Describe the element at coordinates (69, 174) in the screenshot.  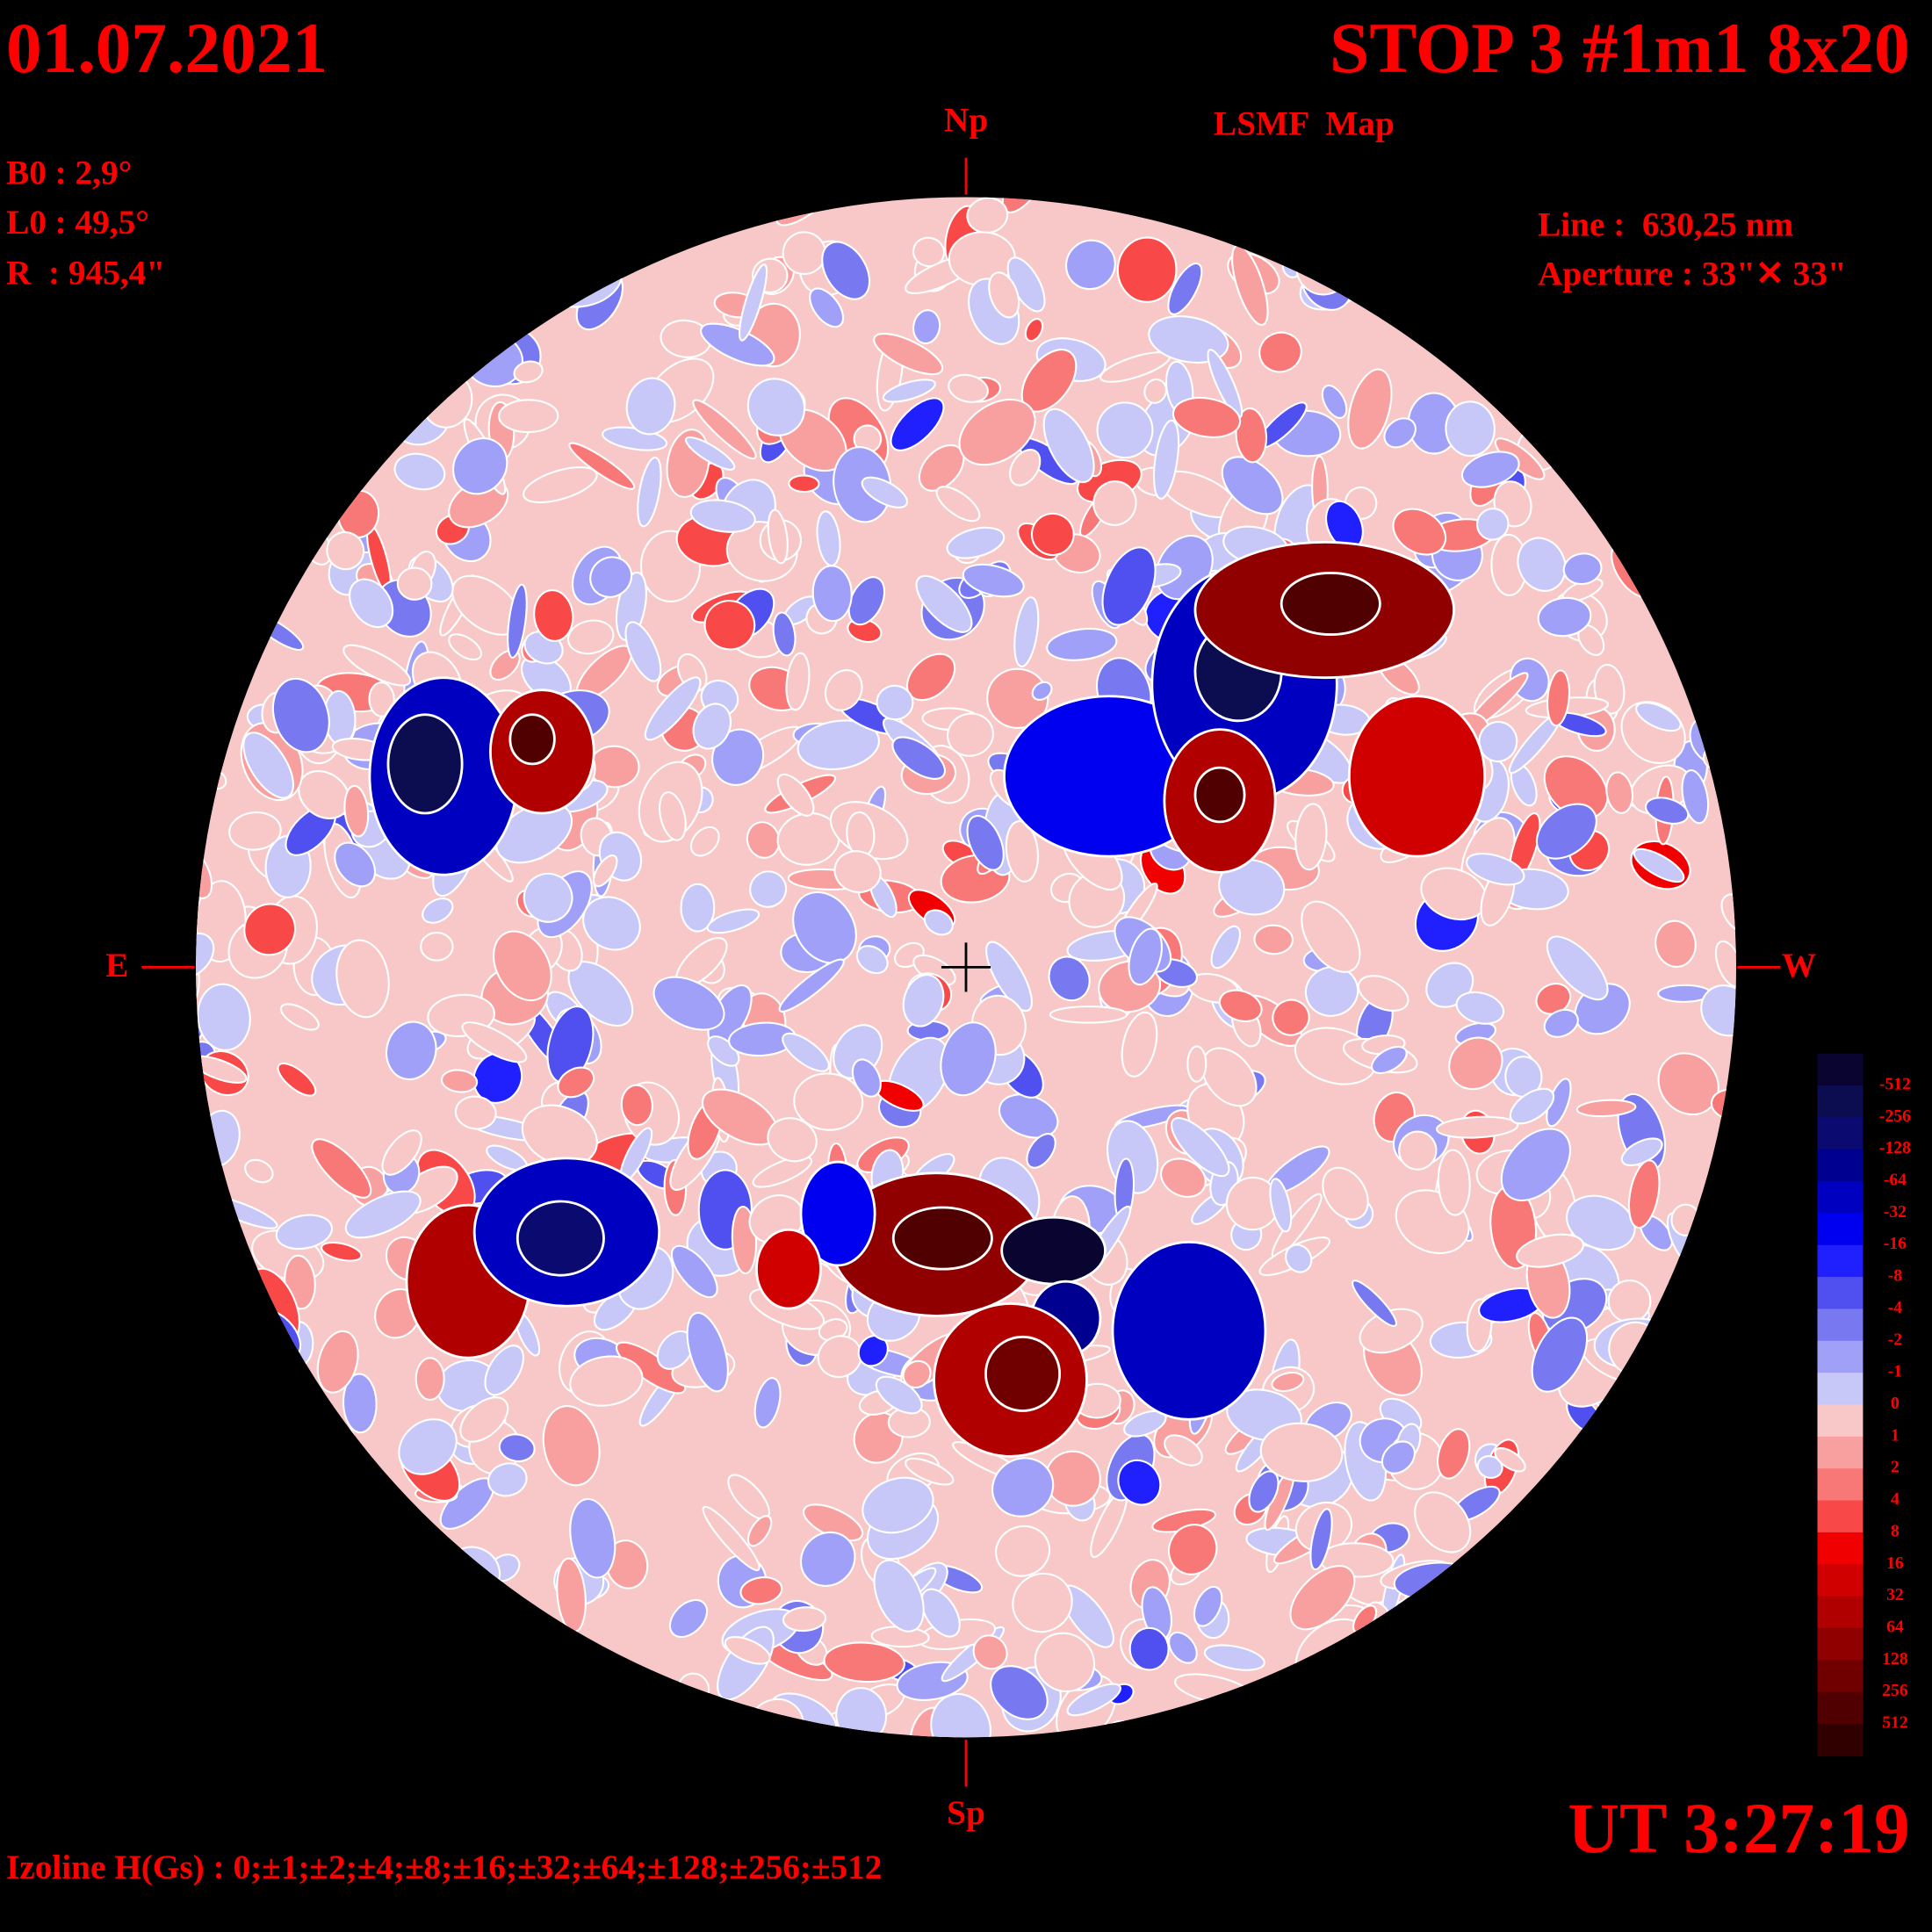
I see `param-b0: B0 : 2,9°` at that location.